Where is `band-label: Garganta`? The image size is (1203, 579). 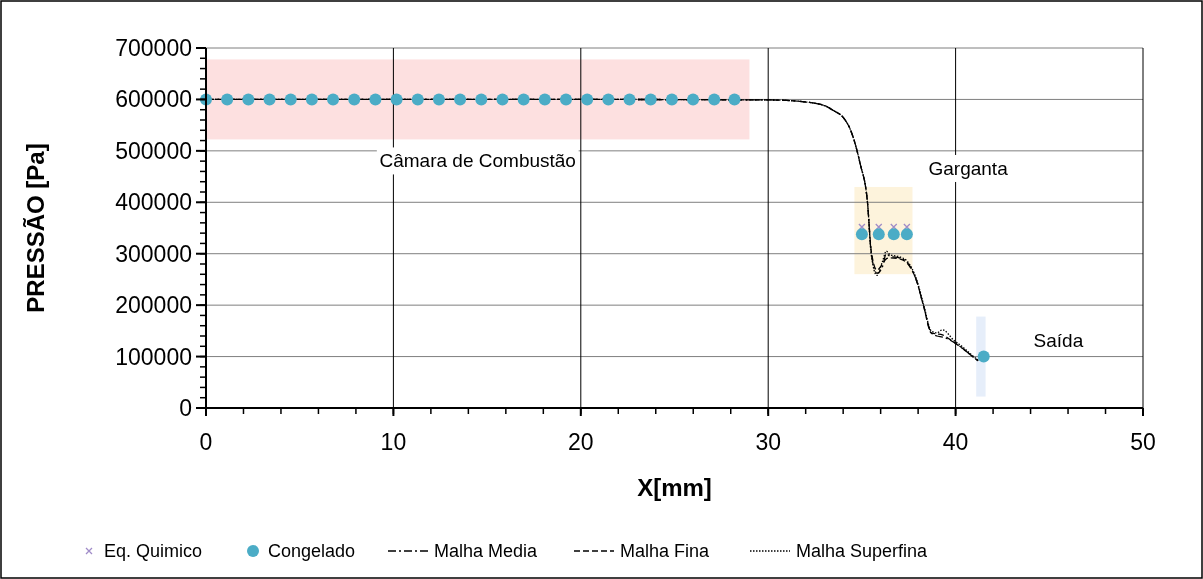
band-label: Garganta is located at coordinates (968, 168).